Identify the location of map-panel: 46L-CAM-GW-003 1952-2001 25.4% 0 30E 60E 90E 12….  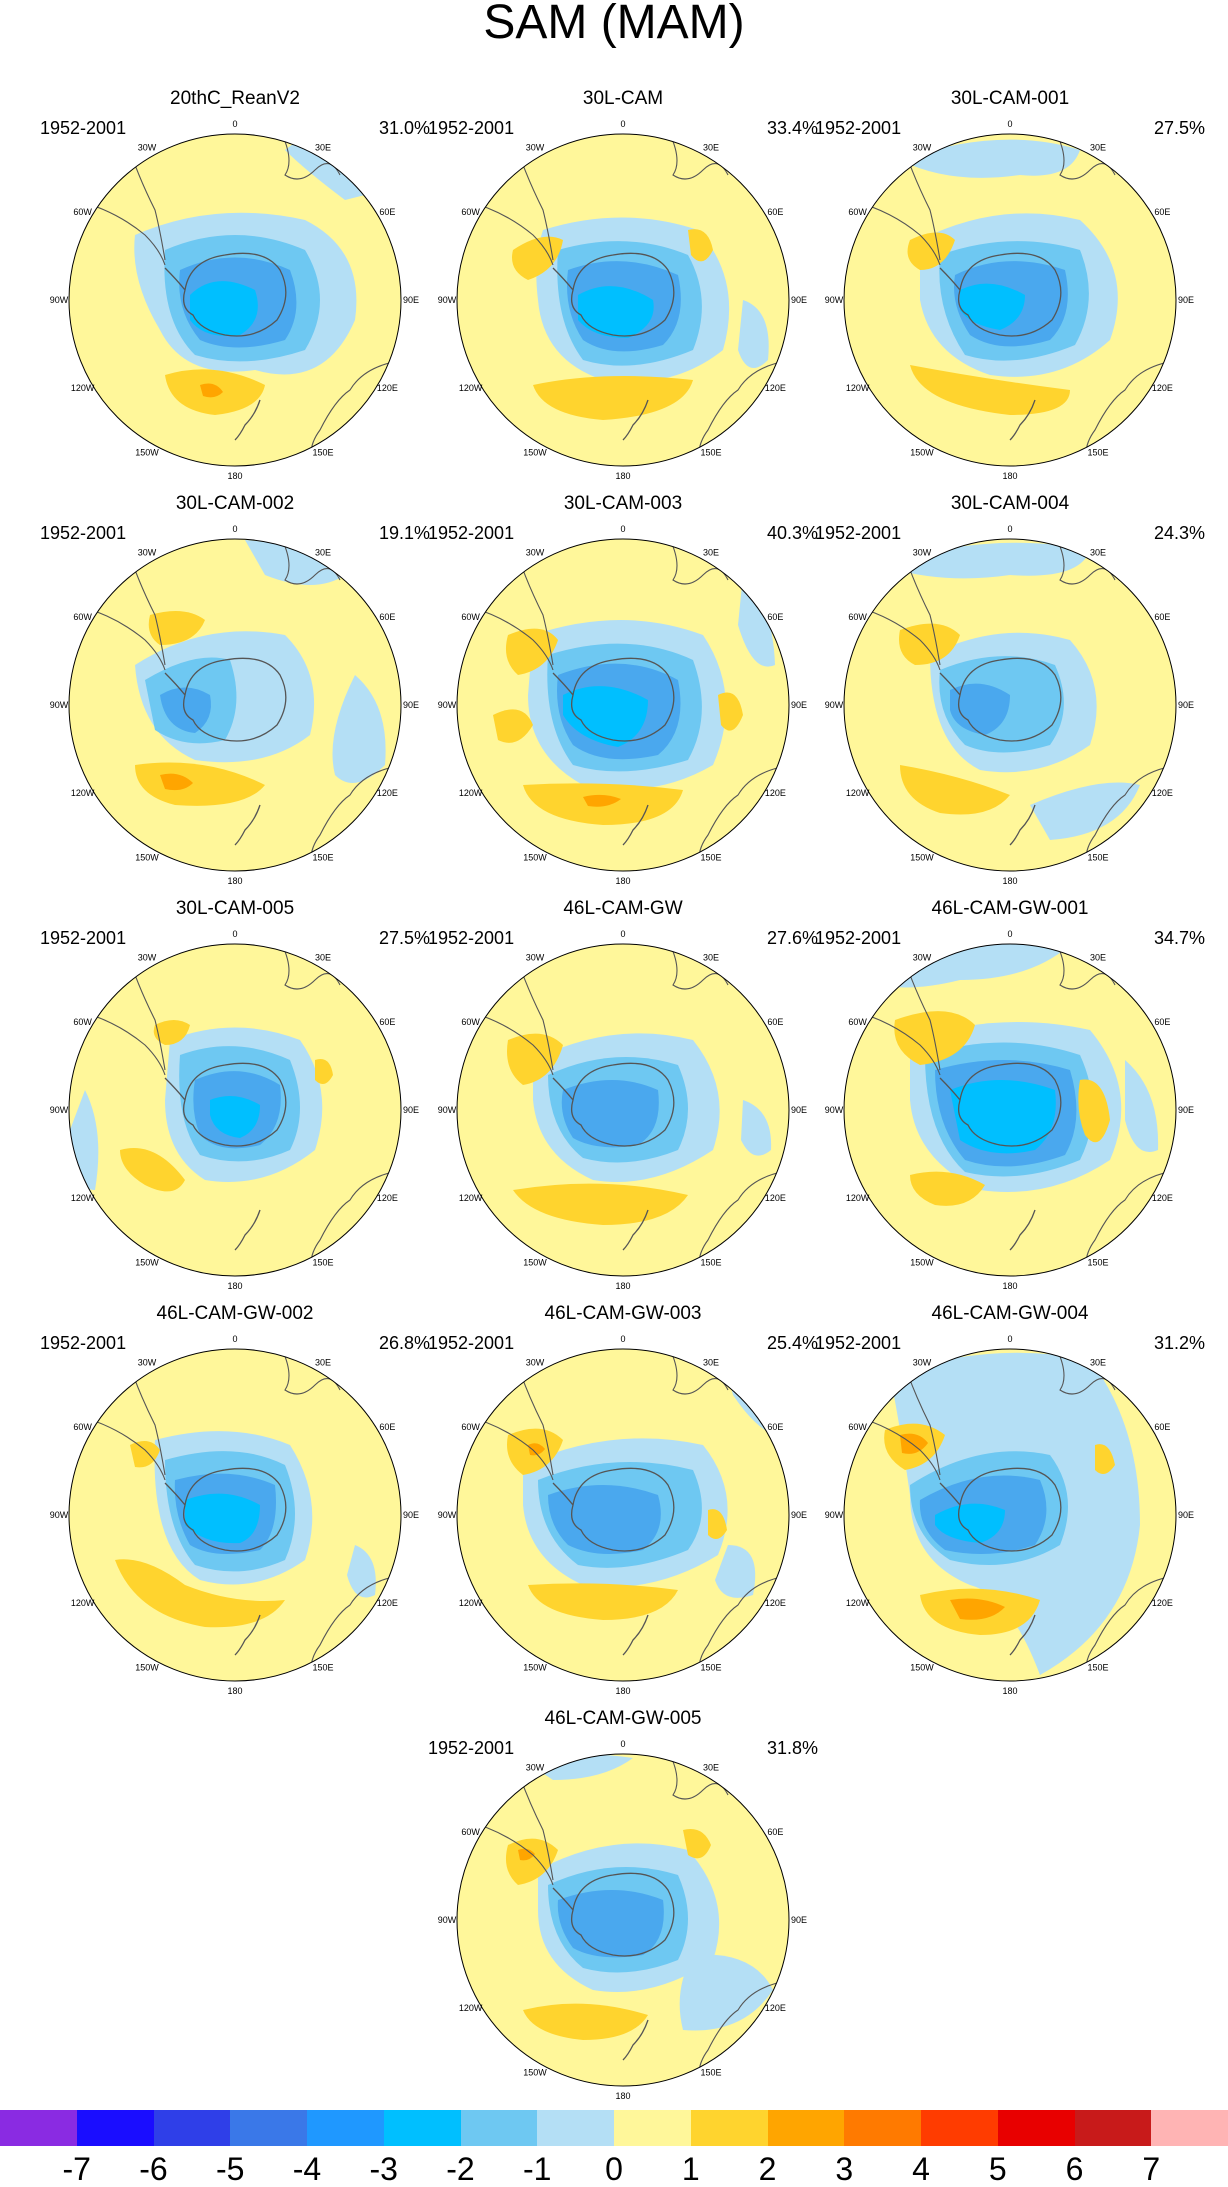
(623, 1503).